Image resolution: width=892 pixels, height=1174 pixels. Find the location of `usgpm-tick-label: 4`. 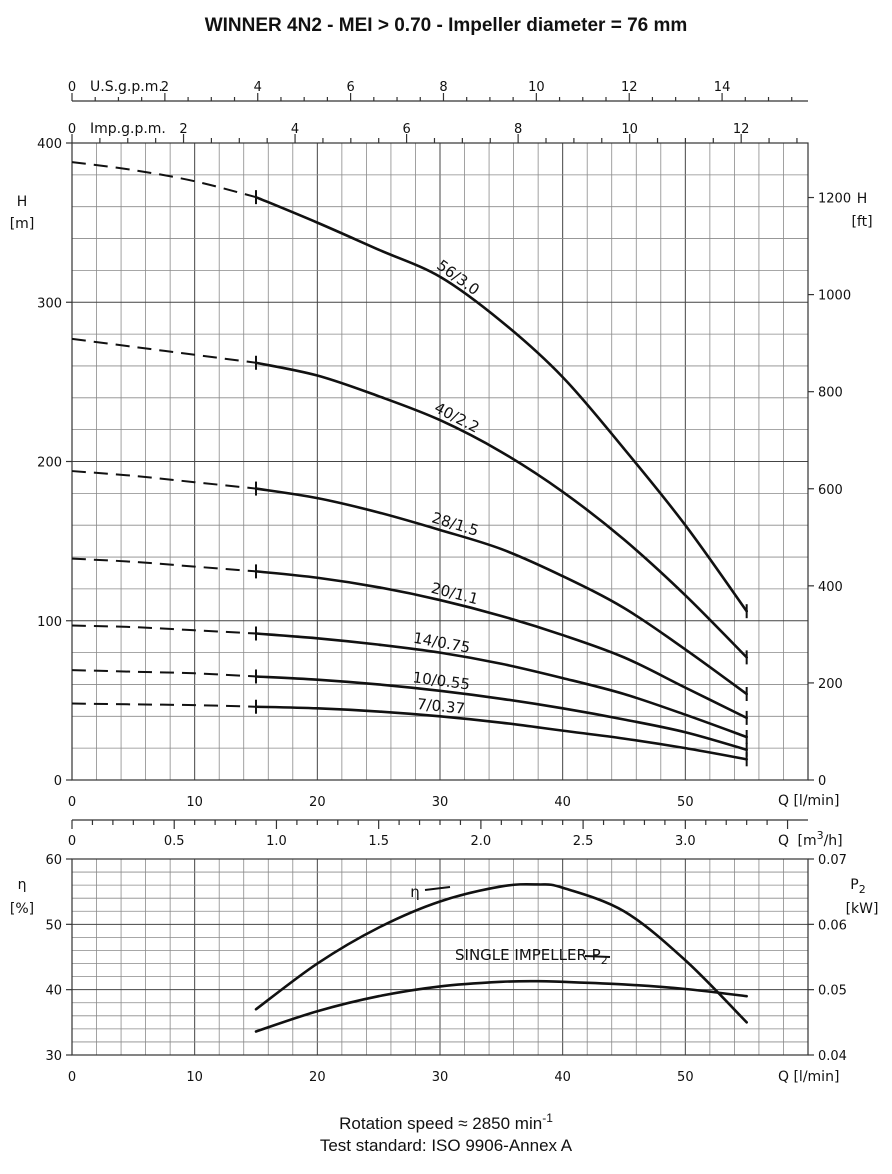

usgpm-tick-label: 4 is located at coordinates (258, 87).